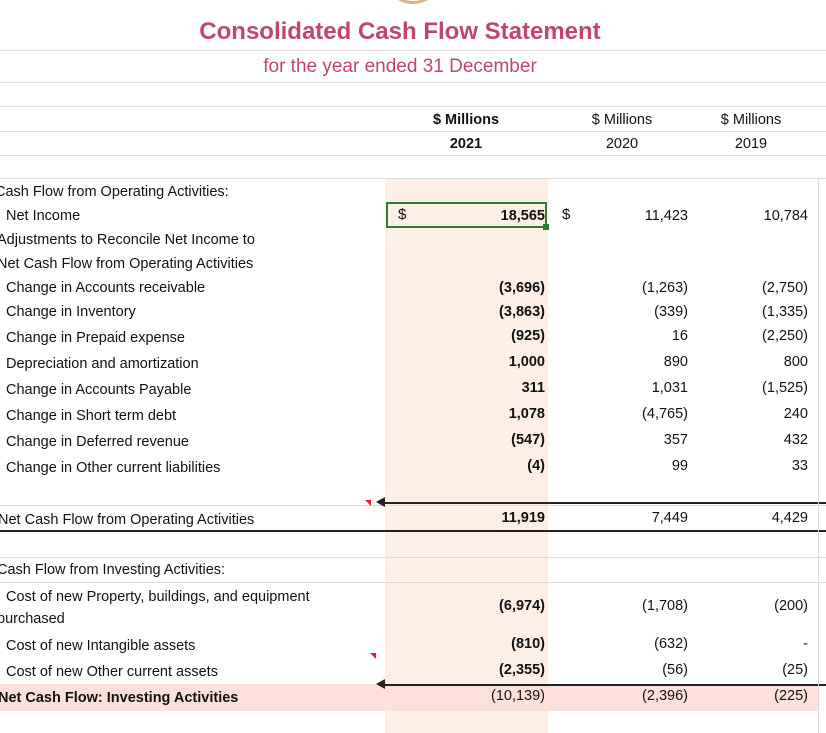 This screenshot has width=826, height=733. Describe the element at coordinates (666, 216) in the screenshot. I see `cell-net-income-2020: 11,423` at that location.